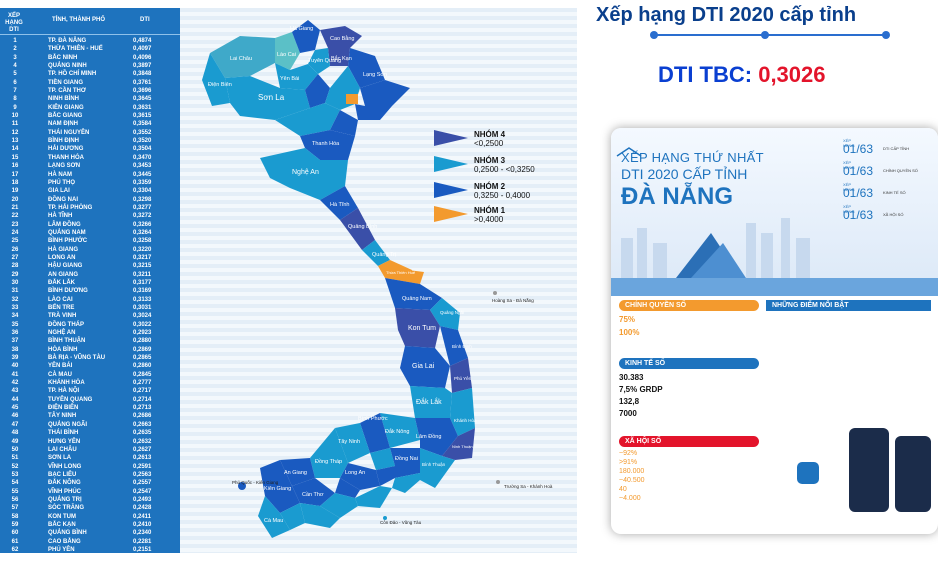  What do you see at coordinates (142, 99) in the screenshot?
I see `dti-cell: 0,3645` at bounding box center [142, 99].